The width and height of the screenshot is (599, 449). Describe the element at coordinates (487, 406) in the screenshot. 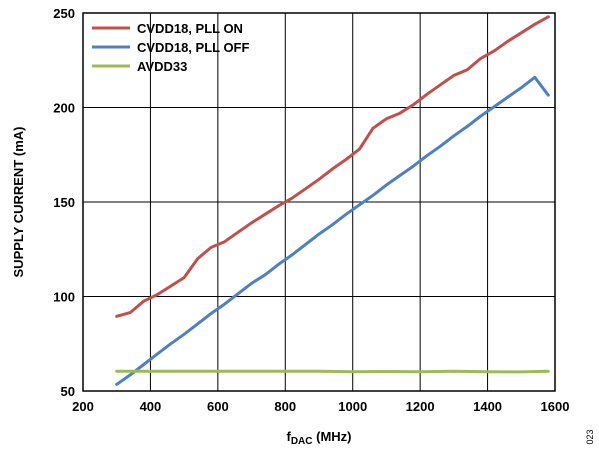

I see `x-tick-label: 1400` at that location.